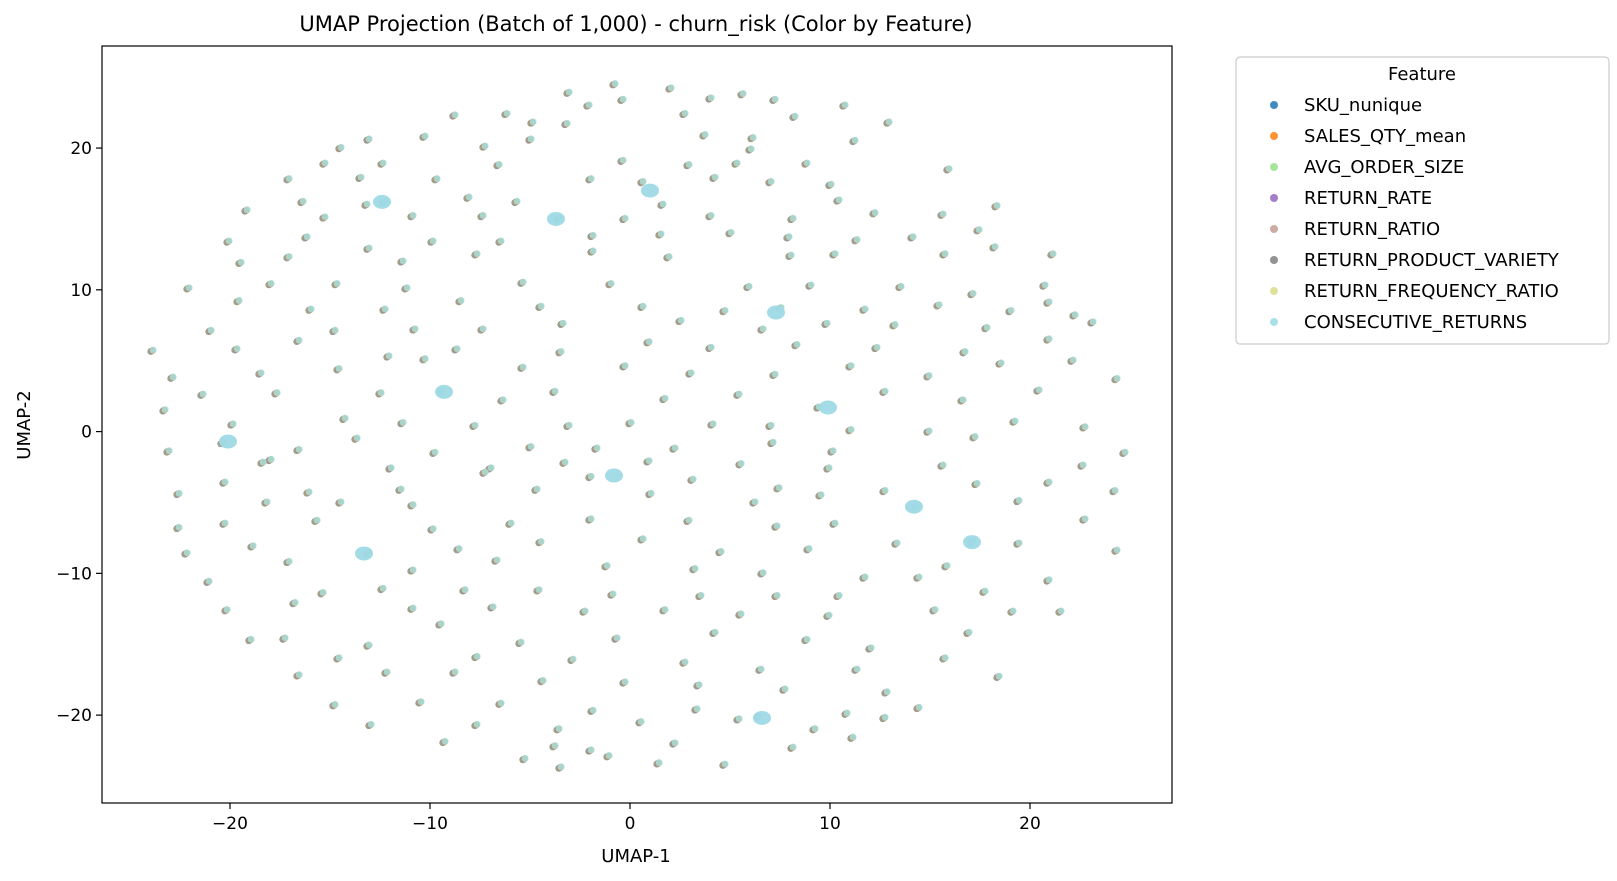 The image size is (1617, 881). I want to click on legend-entry-label: SALES_QTY_mean, so click(1385, 136).